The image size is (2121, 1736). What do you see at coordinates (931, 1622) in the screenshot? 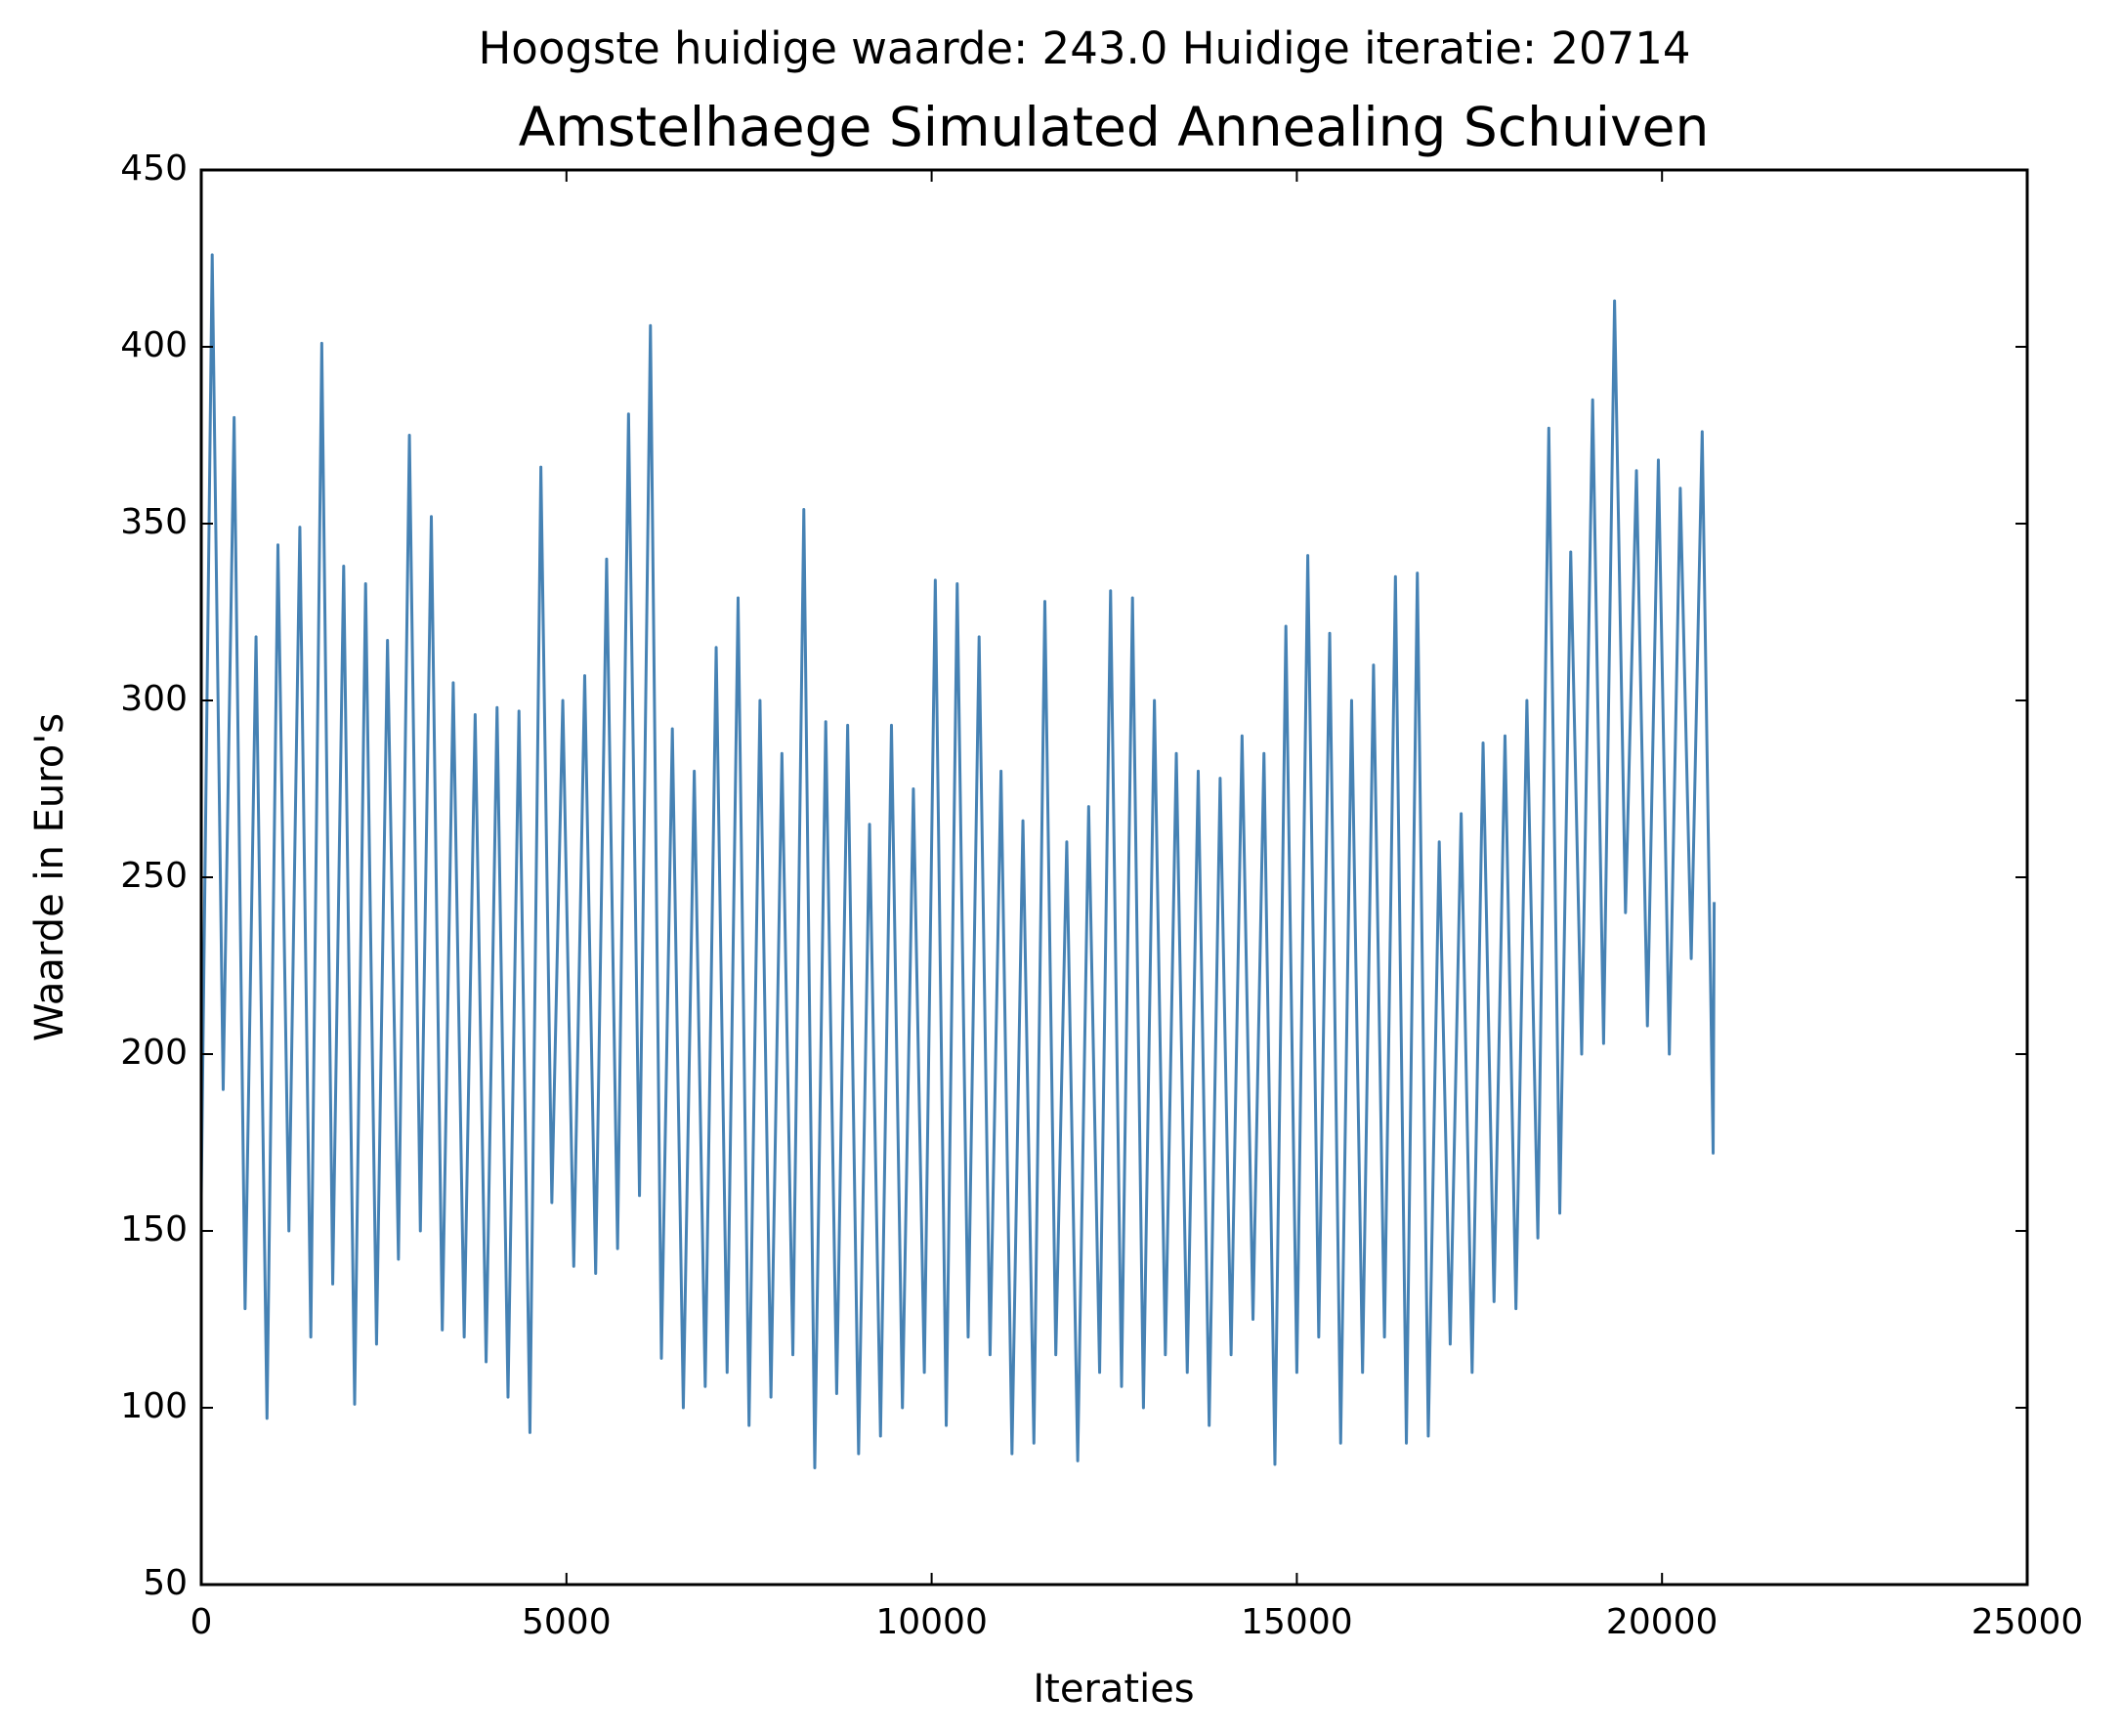
I see `x-tick-label: 10000` at bounding box center [931, 1622].